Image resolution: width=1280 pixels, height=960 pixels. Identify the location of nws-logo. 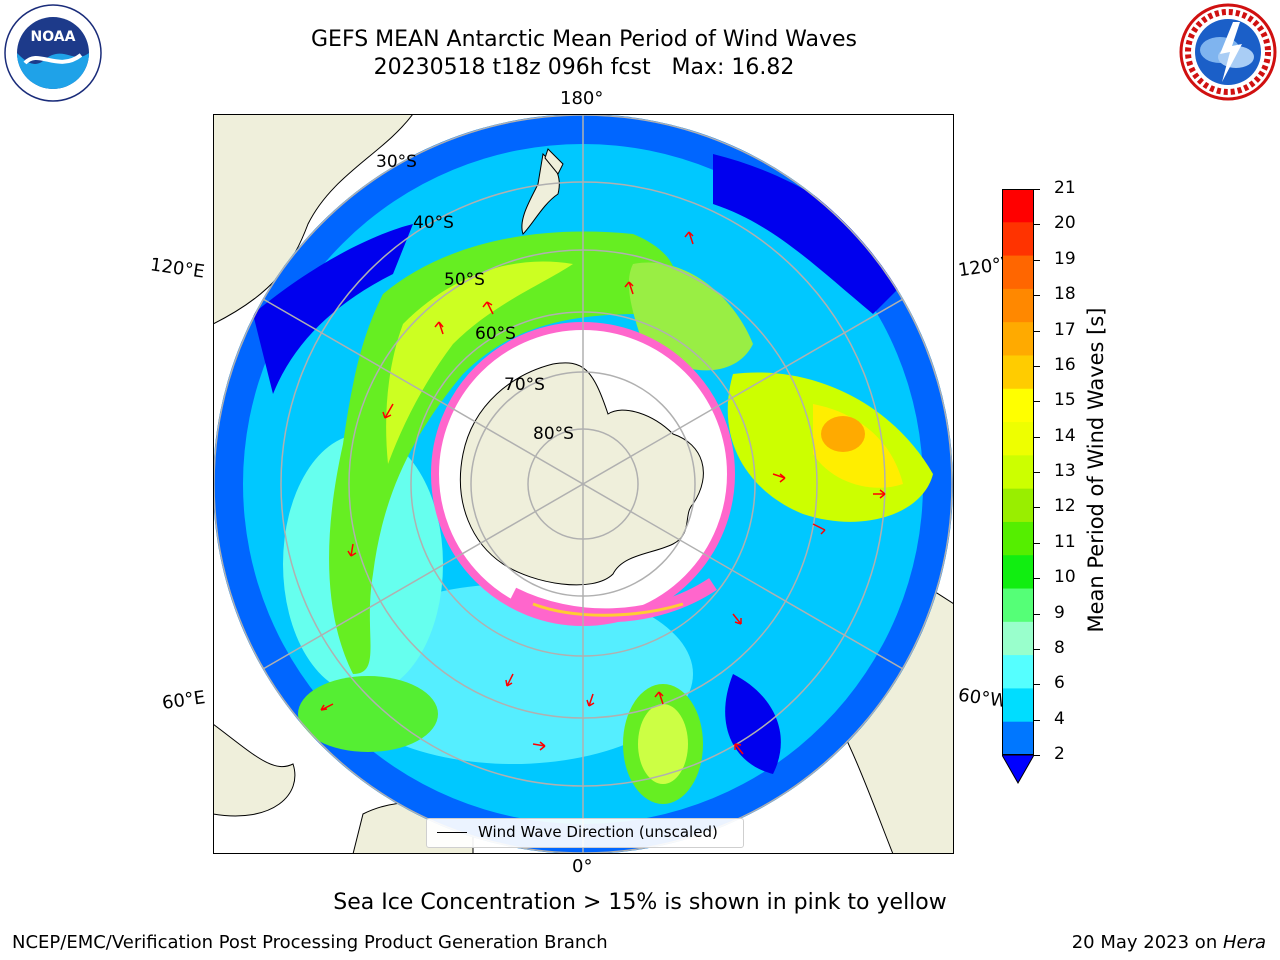
(1228, 52).